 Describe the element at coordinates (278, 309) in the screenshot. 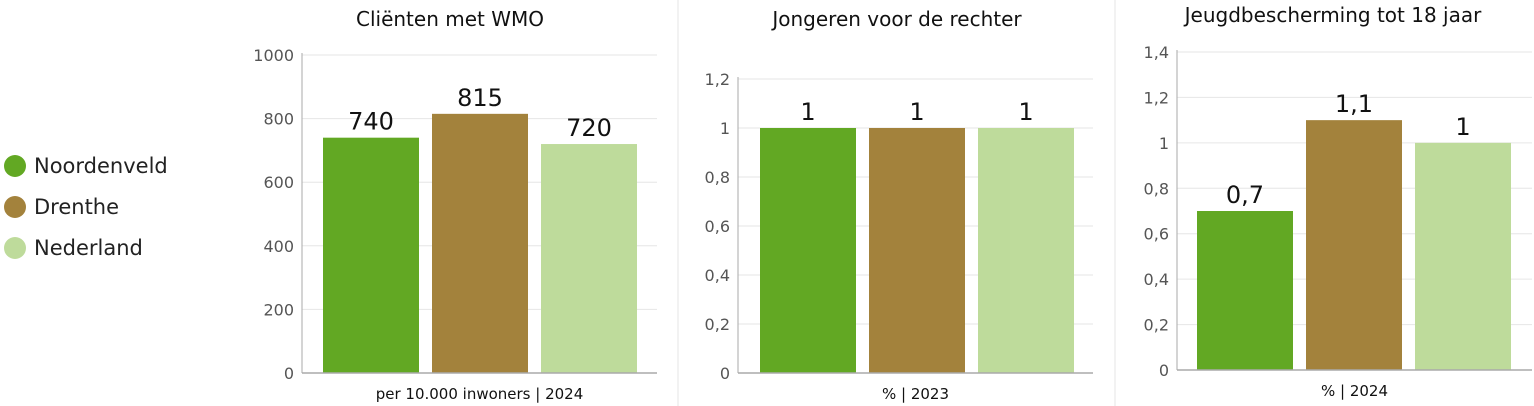

I see `y-tick-label: 200` at that location.